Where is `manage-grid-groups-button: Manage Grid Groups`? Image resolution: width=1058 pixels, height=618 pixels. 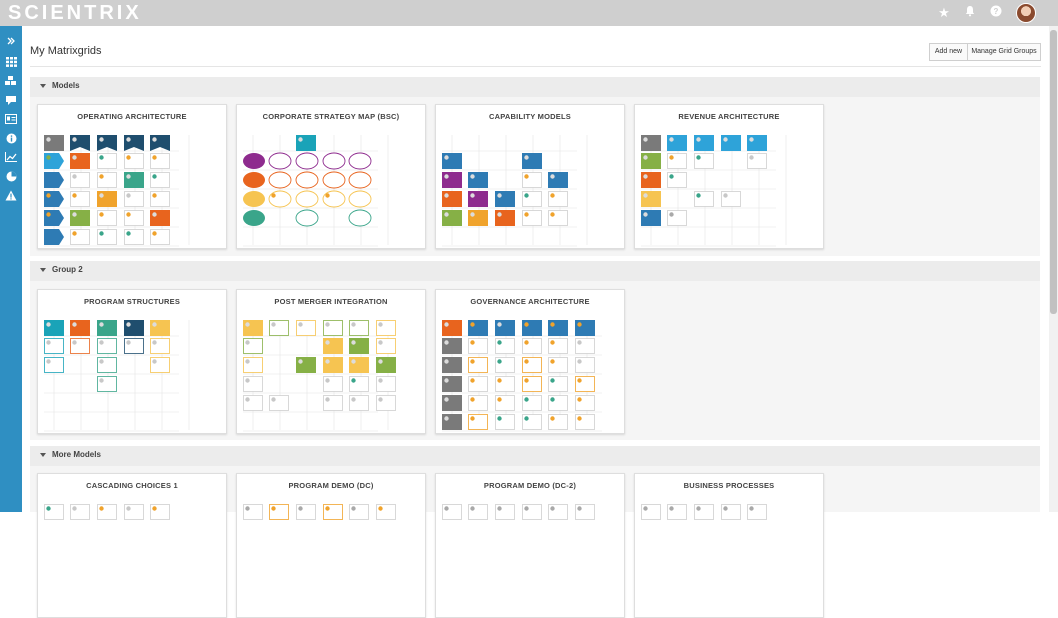 manage-grid-groups-button: Manage Grid Groups is located at coordinates (1004, 52).